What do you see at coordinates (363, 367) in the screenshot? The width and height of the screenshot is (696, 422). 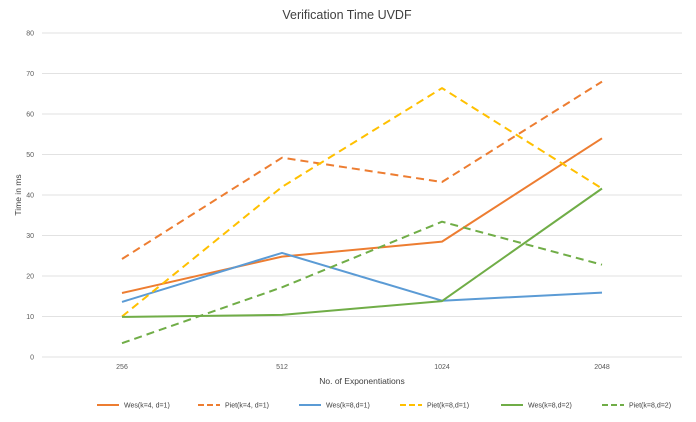 I see `x-tick-labels: 256 512 1024 2048` at bounding box center [363, 367].